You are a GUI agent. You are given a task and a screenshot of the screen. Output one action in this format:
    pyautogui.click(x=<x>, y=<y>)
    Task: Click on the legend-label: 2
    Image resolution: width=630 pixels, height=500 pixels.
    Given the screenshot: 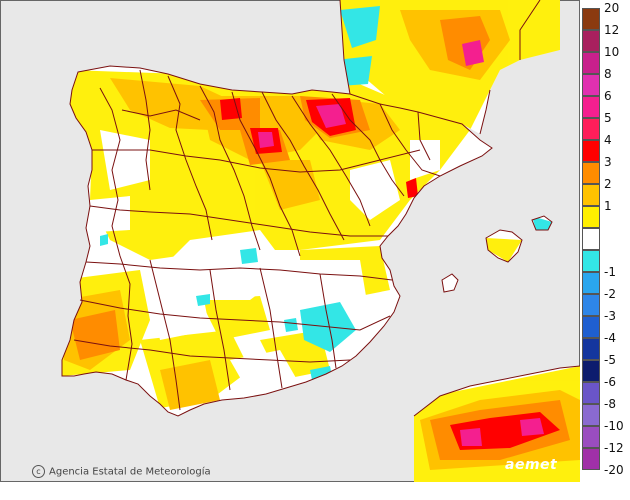 What is the action you would take?
    pyautogui.click(x=608, y=184)
    